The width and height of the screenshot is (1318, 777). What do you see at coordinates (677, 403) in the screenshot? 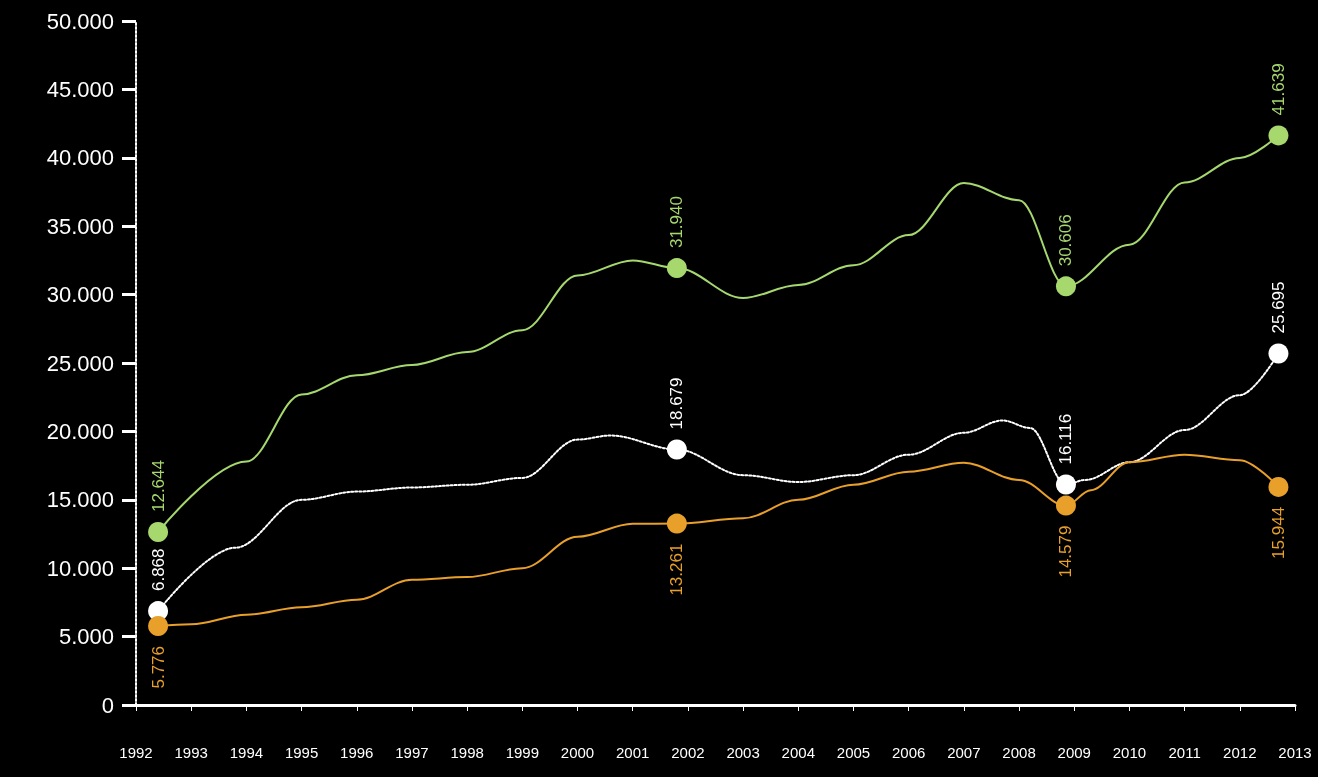
I see `data-label: 18.679` at bounding box center [677, 403].